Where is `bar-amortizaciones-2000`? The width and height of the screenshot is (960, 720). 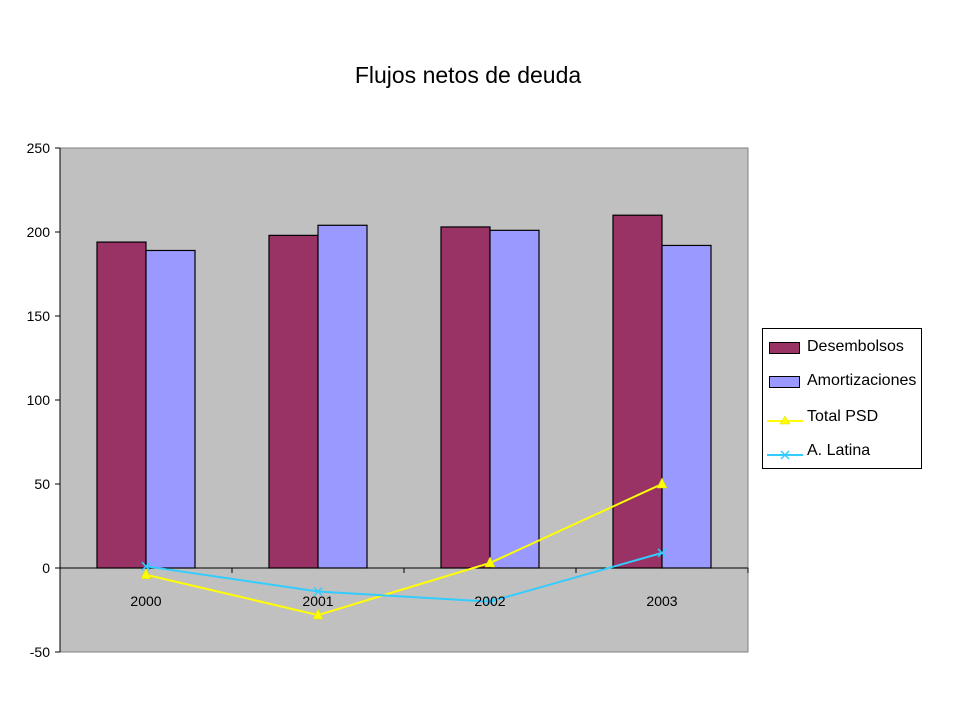 bar-amortizaciones-2000 is located at coordinates (170, 409).